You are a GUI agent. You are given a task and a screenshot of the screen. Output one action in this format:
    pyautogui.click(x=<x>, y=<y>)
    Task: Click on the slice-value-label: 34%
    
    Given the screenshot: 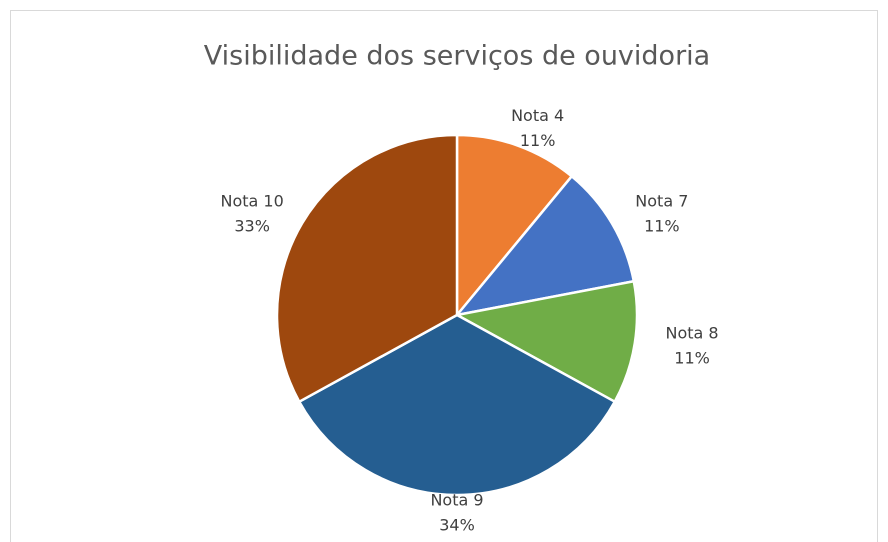 What is the action you would take?
    pyautogui.click(x=457, y=525)
    